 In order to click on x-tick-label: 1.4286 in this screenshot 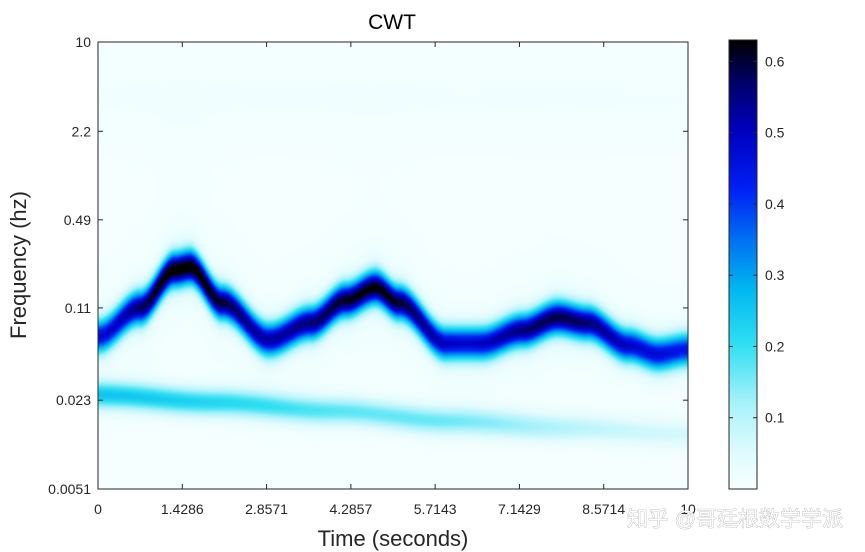, I will do `click(182, 509)`.